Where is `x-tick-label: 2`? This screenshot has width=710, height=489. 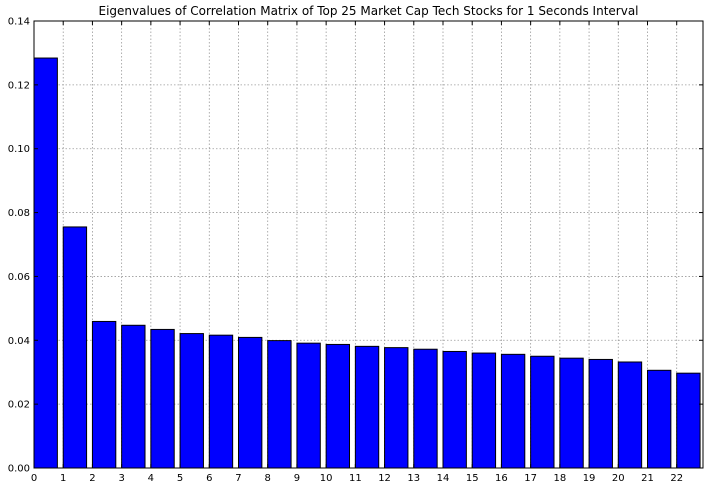
x-tick-label: 2 is located at coordinates (92, 478).